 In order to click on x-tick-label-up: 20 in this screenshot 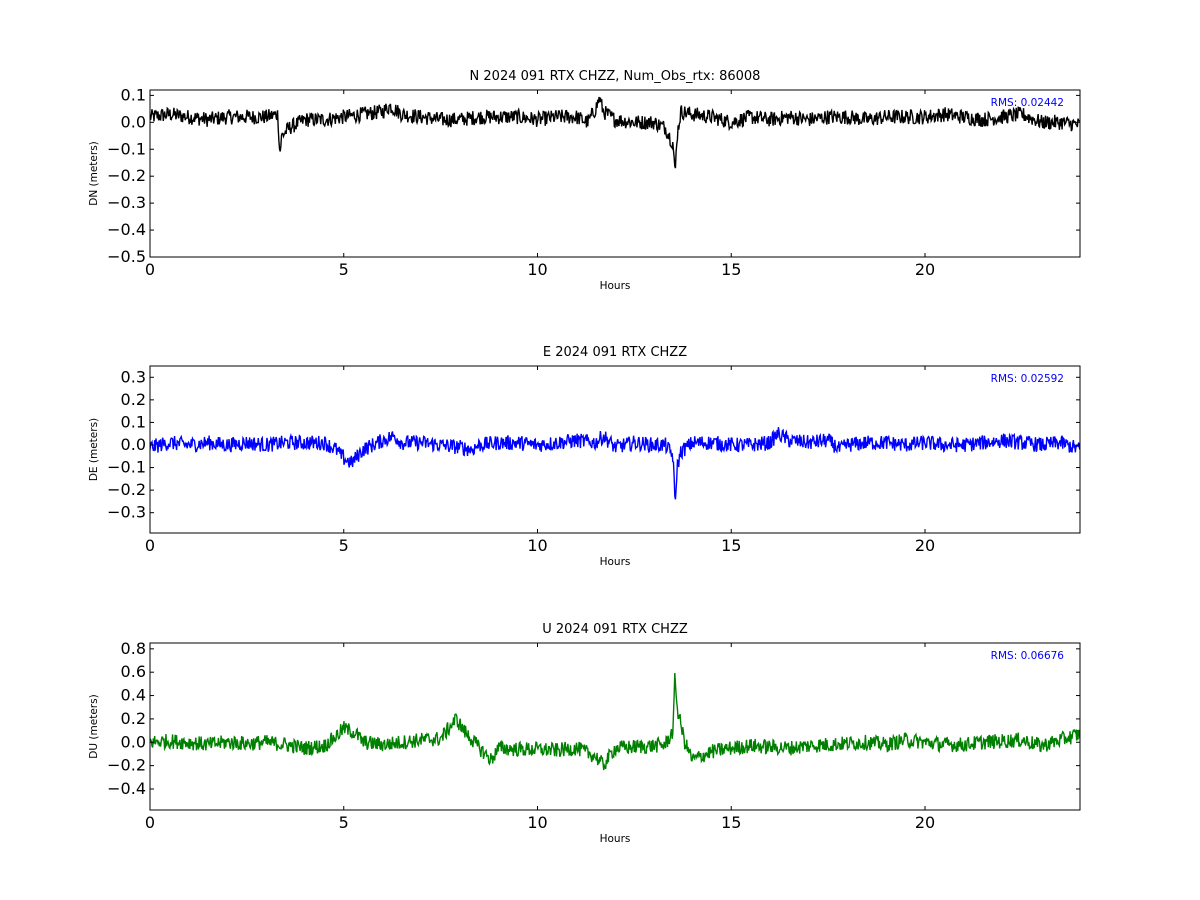, I will do `click(925, 822)`.